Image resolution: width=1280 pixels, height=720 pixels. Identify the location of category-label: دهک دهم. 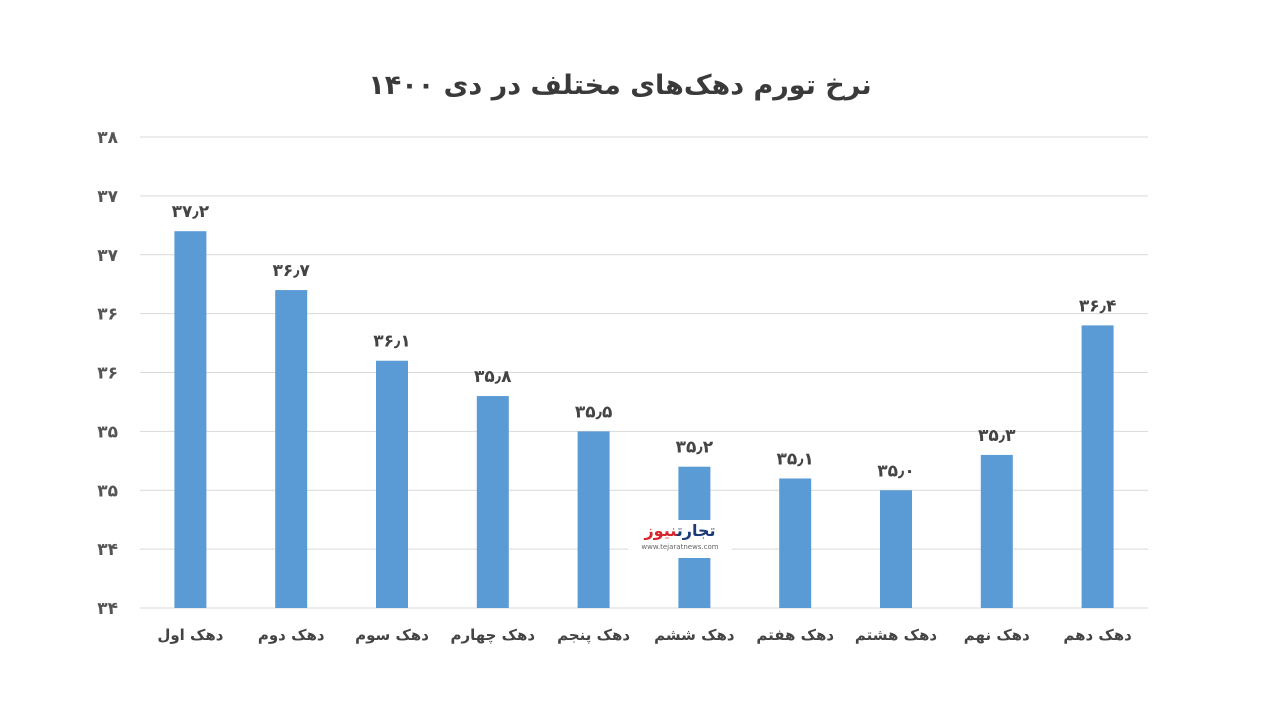
(1097, 635).